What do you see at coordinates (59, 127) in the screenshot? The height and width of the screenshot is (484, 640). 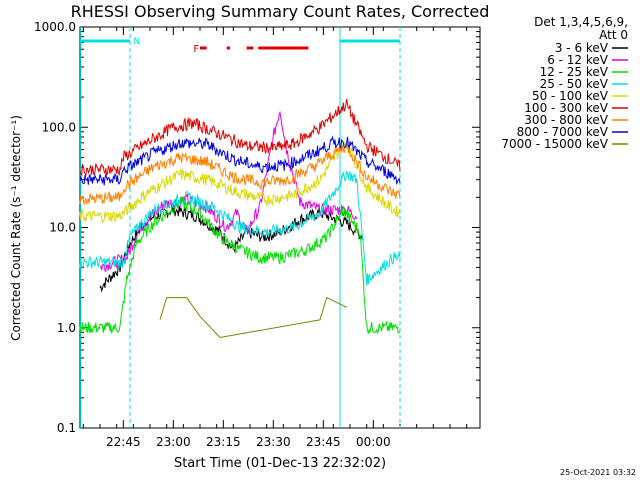 I see `y-tick-label: 100.0` at bounding box center [59, 127].